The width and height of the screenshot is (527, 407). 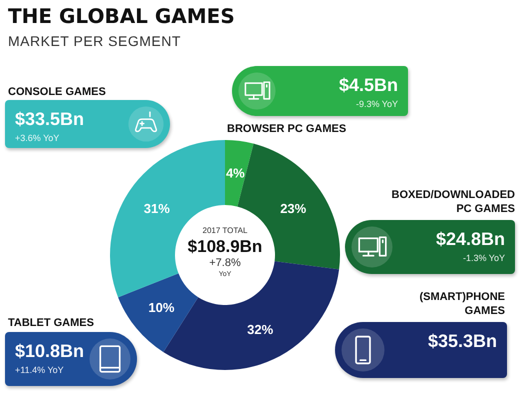 What do you see at coordinates (39, 370) in the screenshot?
I see `text: +11.4% YoY` at bounding box center [39, 370].